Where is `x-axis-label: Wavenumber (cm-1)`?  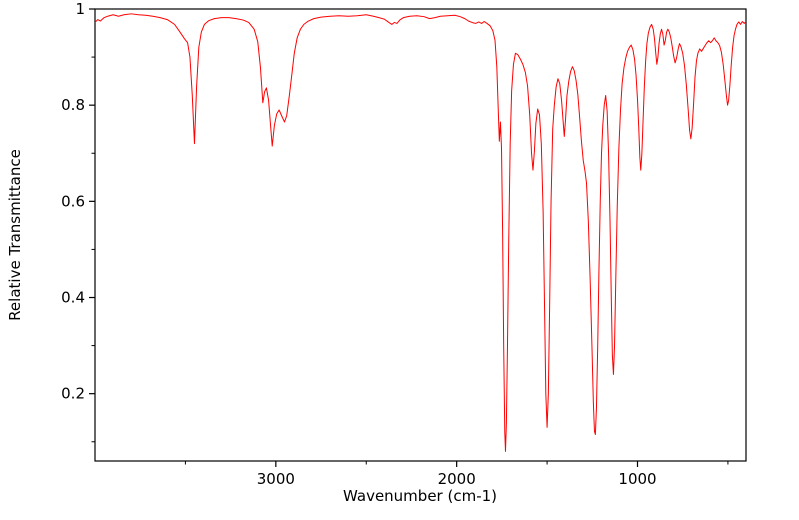 x-axis-label: Wavenumber (cm-1) is located at coordinates (420, 496).